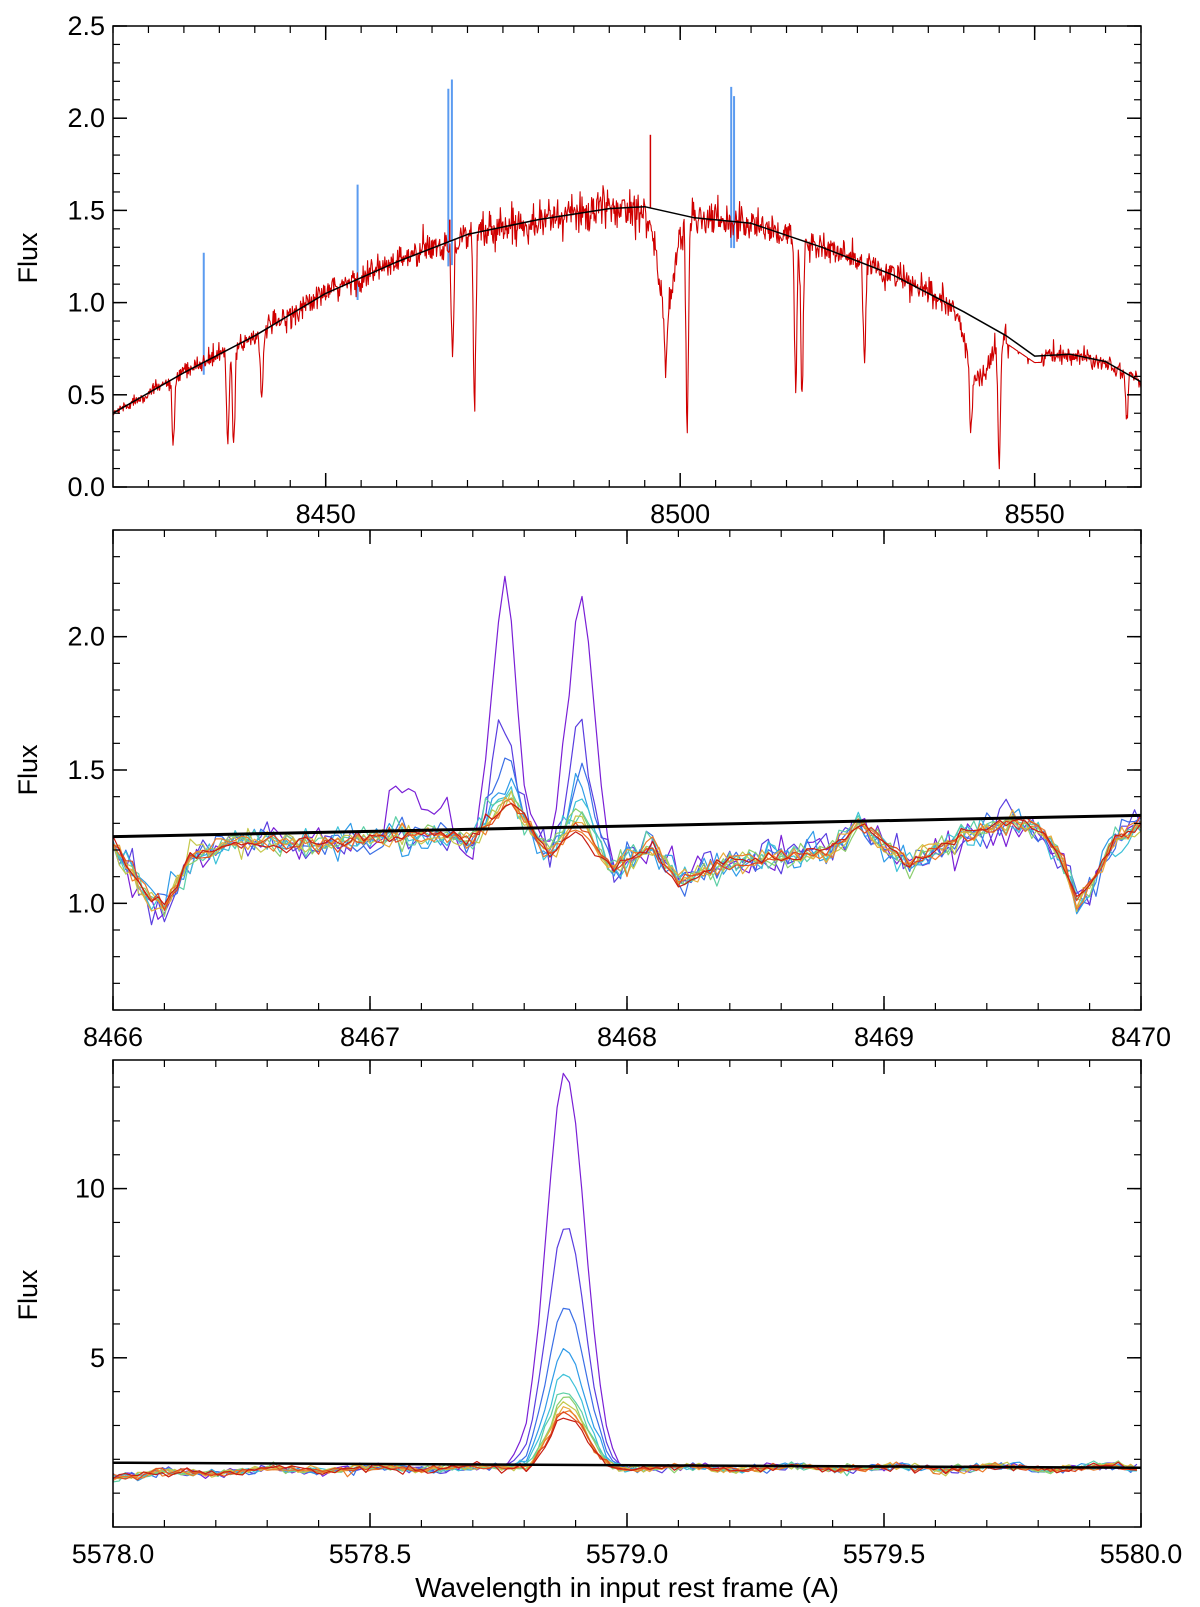  Describe the element at coordinates (884, 1554) in the screenshot. I see `x-tick-label: 5579.5` at that location.